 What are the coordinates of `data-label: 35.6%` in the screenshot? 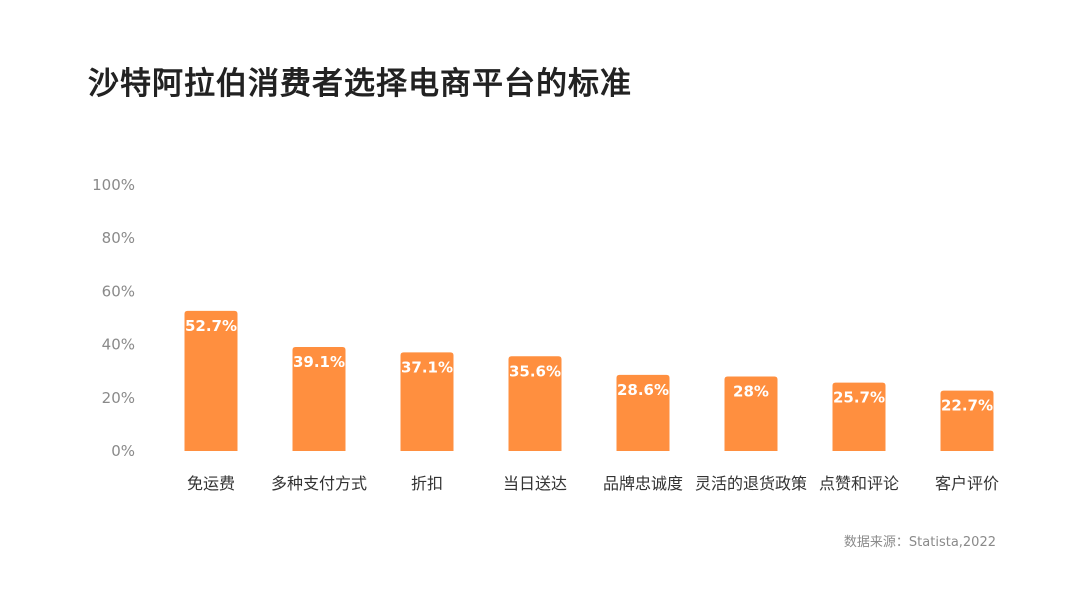 It's located at (535, 371).